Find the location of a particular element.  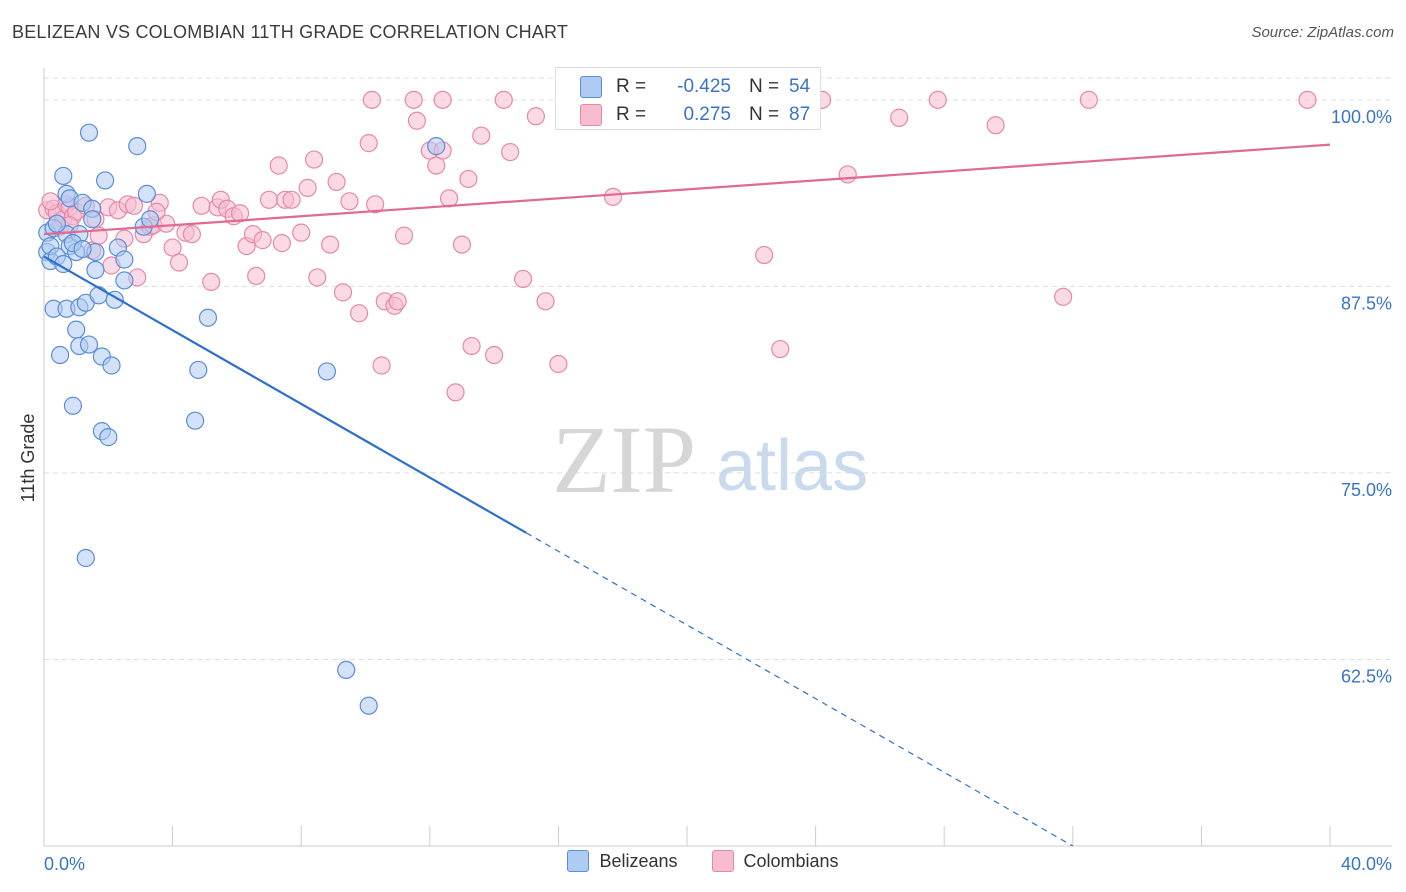

y-tick-label: 87.5% is located at coordinates (1366, 303).